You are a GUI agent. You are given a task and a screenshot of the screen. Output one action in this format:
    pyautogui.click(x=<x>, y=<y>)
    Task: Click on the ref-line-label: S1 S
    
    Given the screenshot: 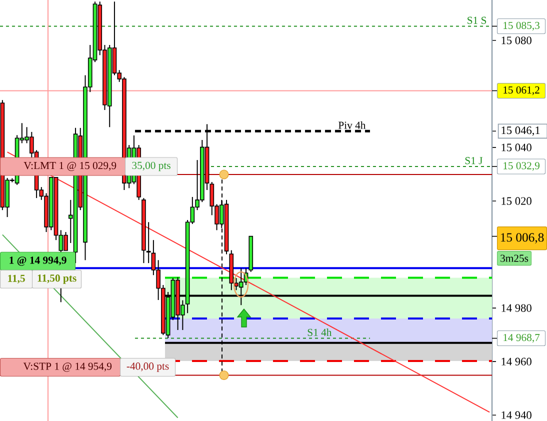 What is the action you would take?
    pyautogui.click(x=477, y=20)
    